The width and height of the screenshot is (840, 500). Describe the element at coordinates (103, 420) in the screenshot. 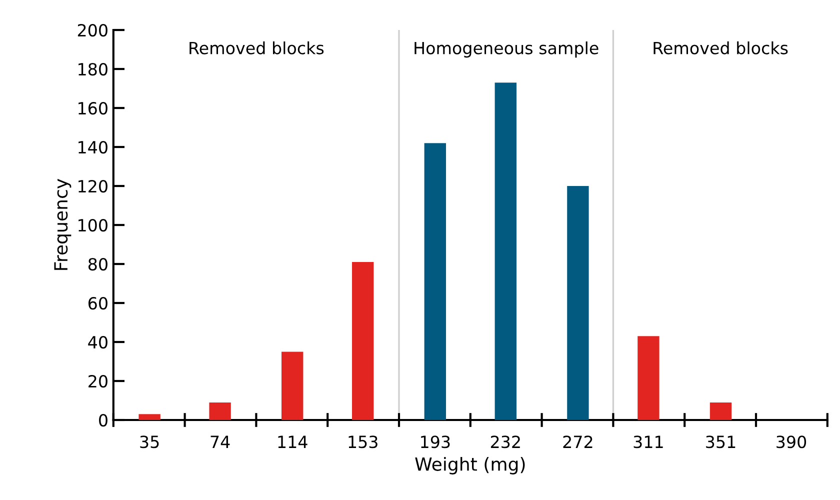

I see `y-tick-label: 0` at that location.